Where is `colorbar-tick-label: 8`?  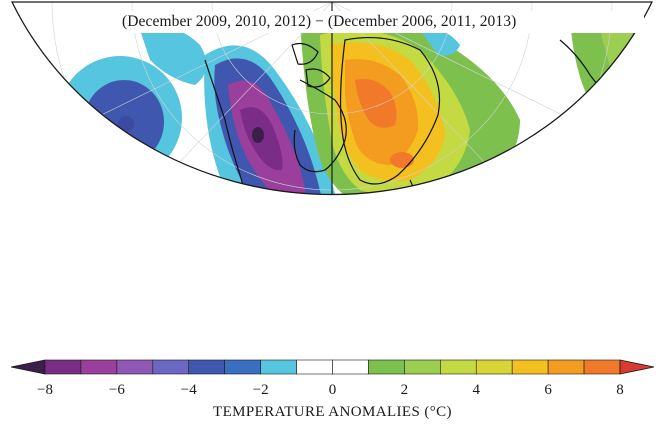
colorbar-tick-label: 8 is located at coordinates (620, 390).